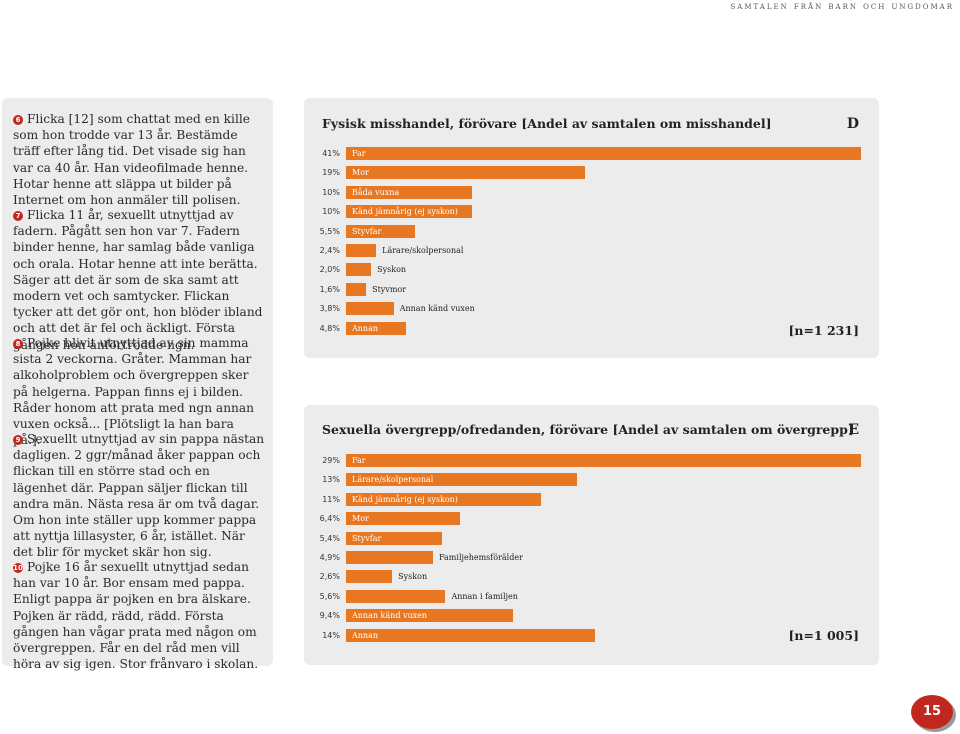 Image resolution: width=960 pixels, height=734 pixels. I want to click on bar-row: 14% Annan, so click(591, 635).